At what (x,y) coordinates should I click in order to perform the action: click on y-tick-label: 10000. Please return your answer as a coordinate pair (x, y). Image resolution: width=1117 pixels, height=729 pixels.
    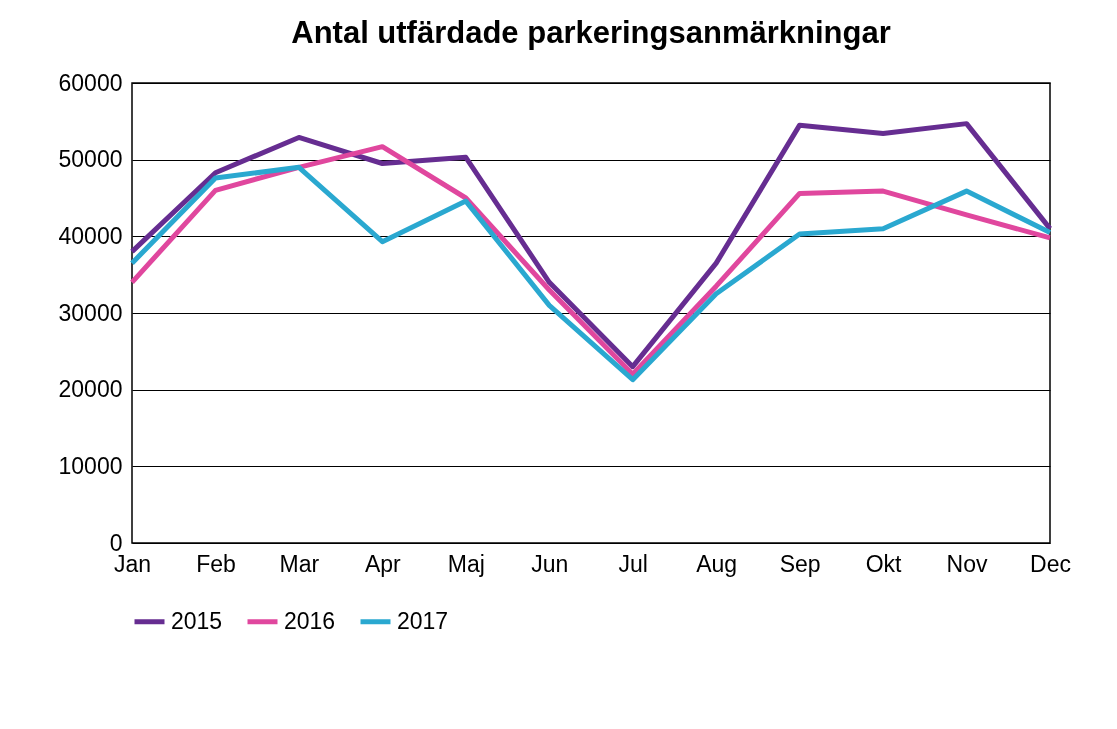
    Looking at the image, I should click on (90, 465).